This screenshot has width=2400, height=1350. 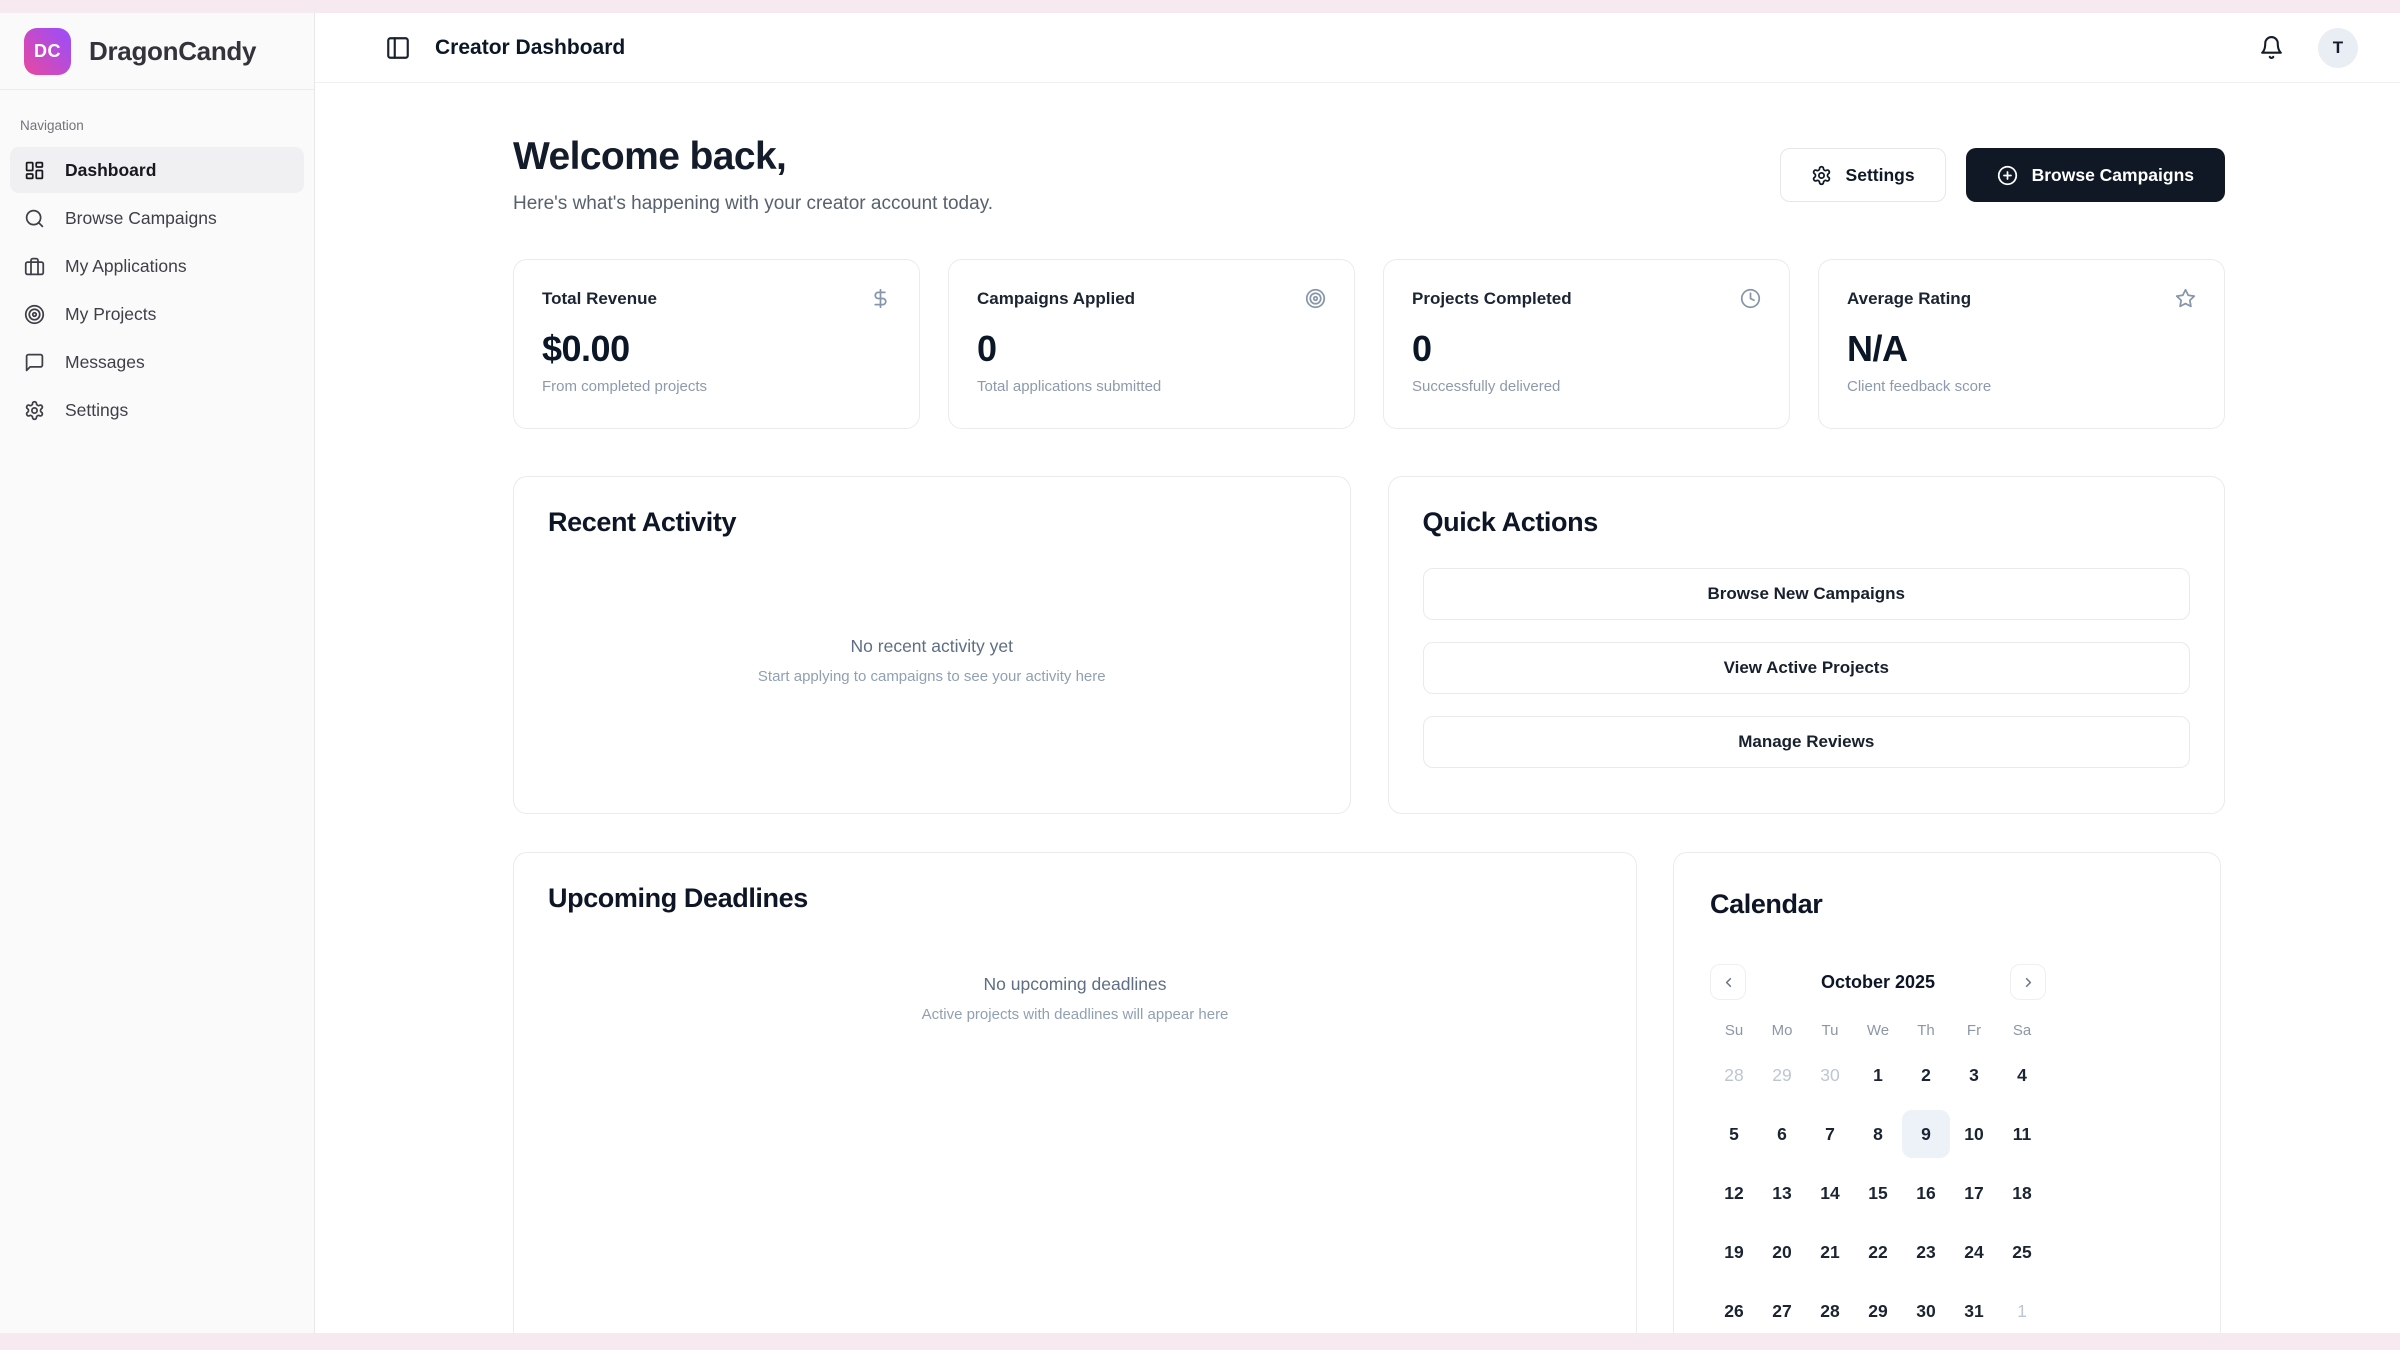 I want to click on sidebar-item-my-applications: My Applications, so click(x=157, y=266).